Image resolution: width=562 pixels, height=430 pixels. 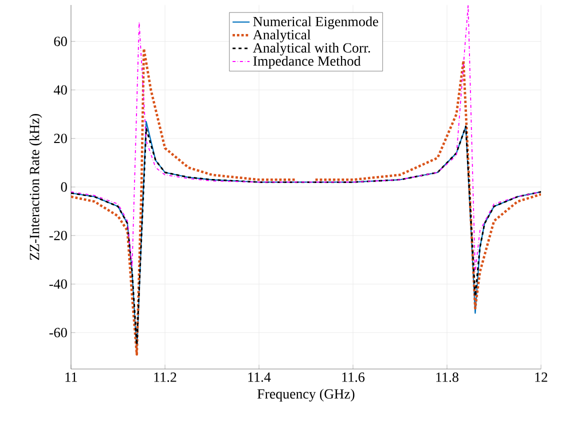 What do you see at coordinates (165, 377) in the screenshot?
I see `x-tick-label: 11.2` at bounding box center [165, 377].